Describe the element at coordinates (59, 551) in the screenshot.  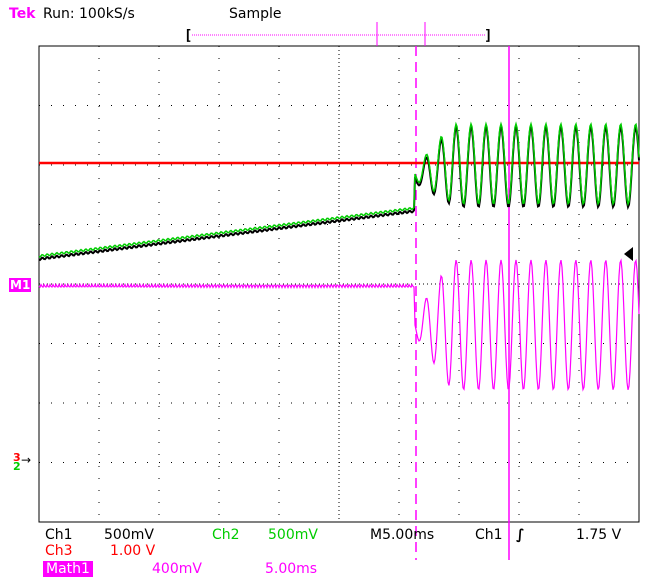
I see `ch3-name: Ch3` at that location.